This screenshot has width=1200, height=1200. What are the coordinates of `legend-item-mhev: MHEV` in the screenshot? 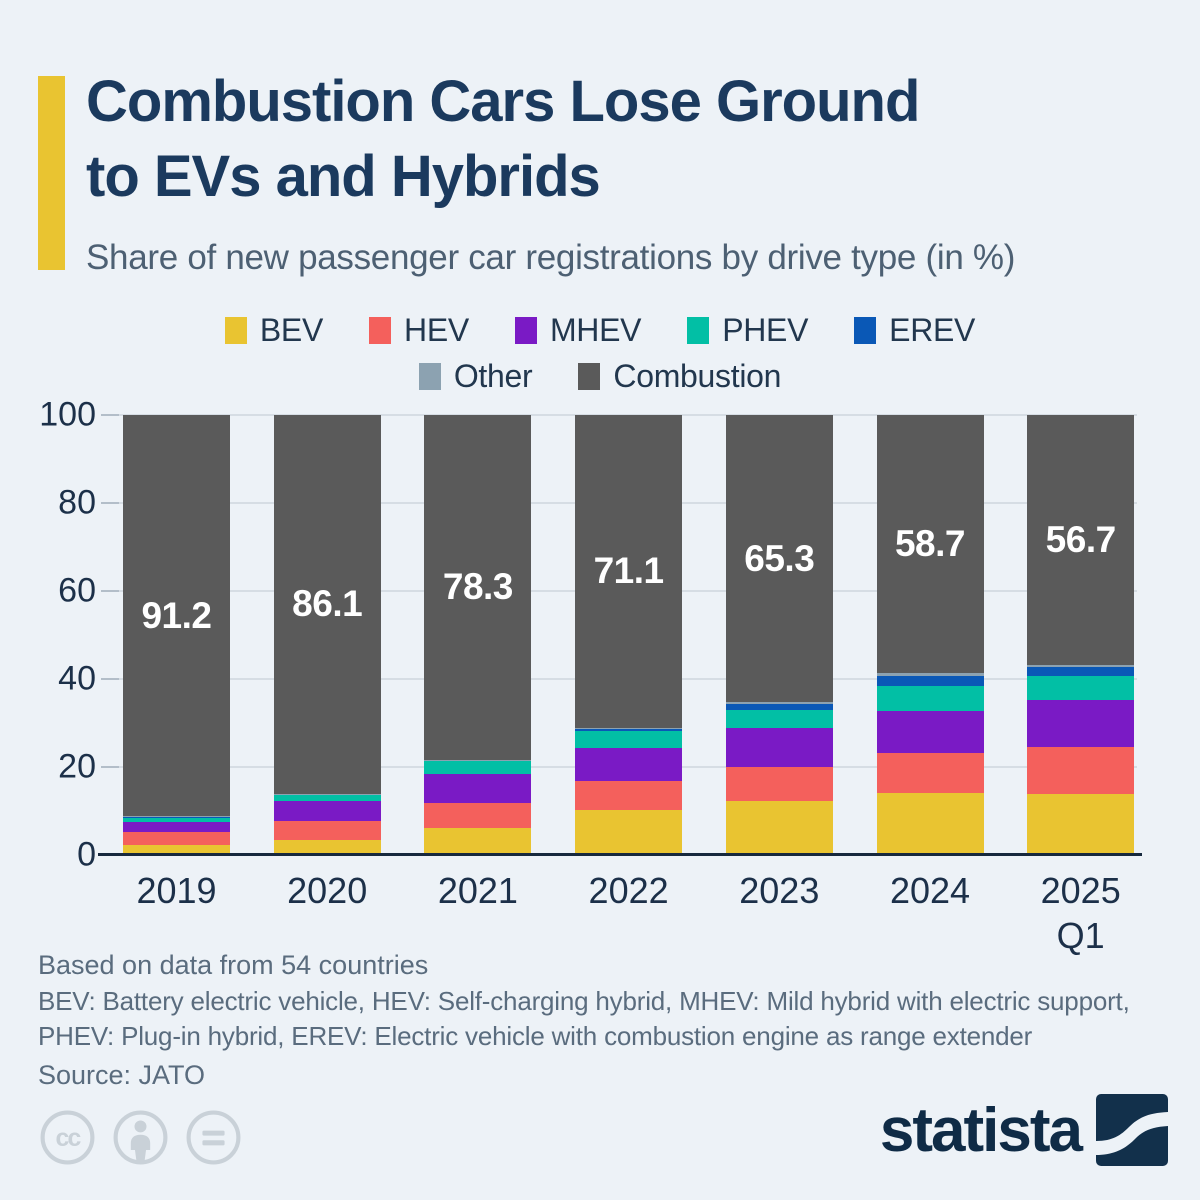 It's located at (578, 330).